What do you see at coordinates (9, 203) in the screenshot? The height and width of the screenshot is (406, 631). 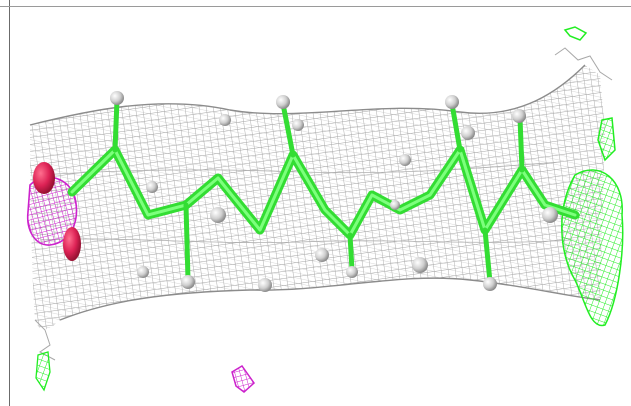 I see `viewer-left-border` at bounding box center [9, 203].